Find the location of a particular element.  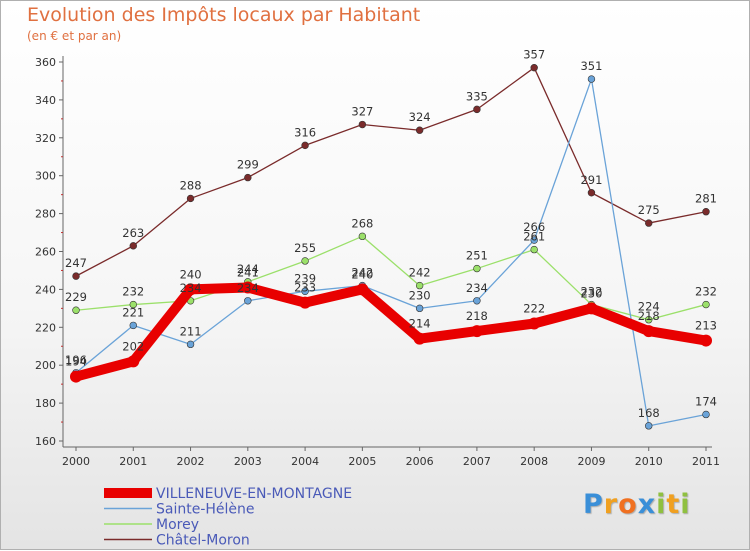

x-tick-label: 2003 is located at coordinates (248, 461).